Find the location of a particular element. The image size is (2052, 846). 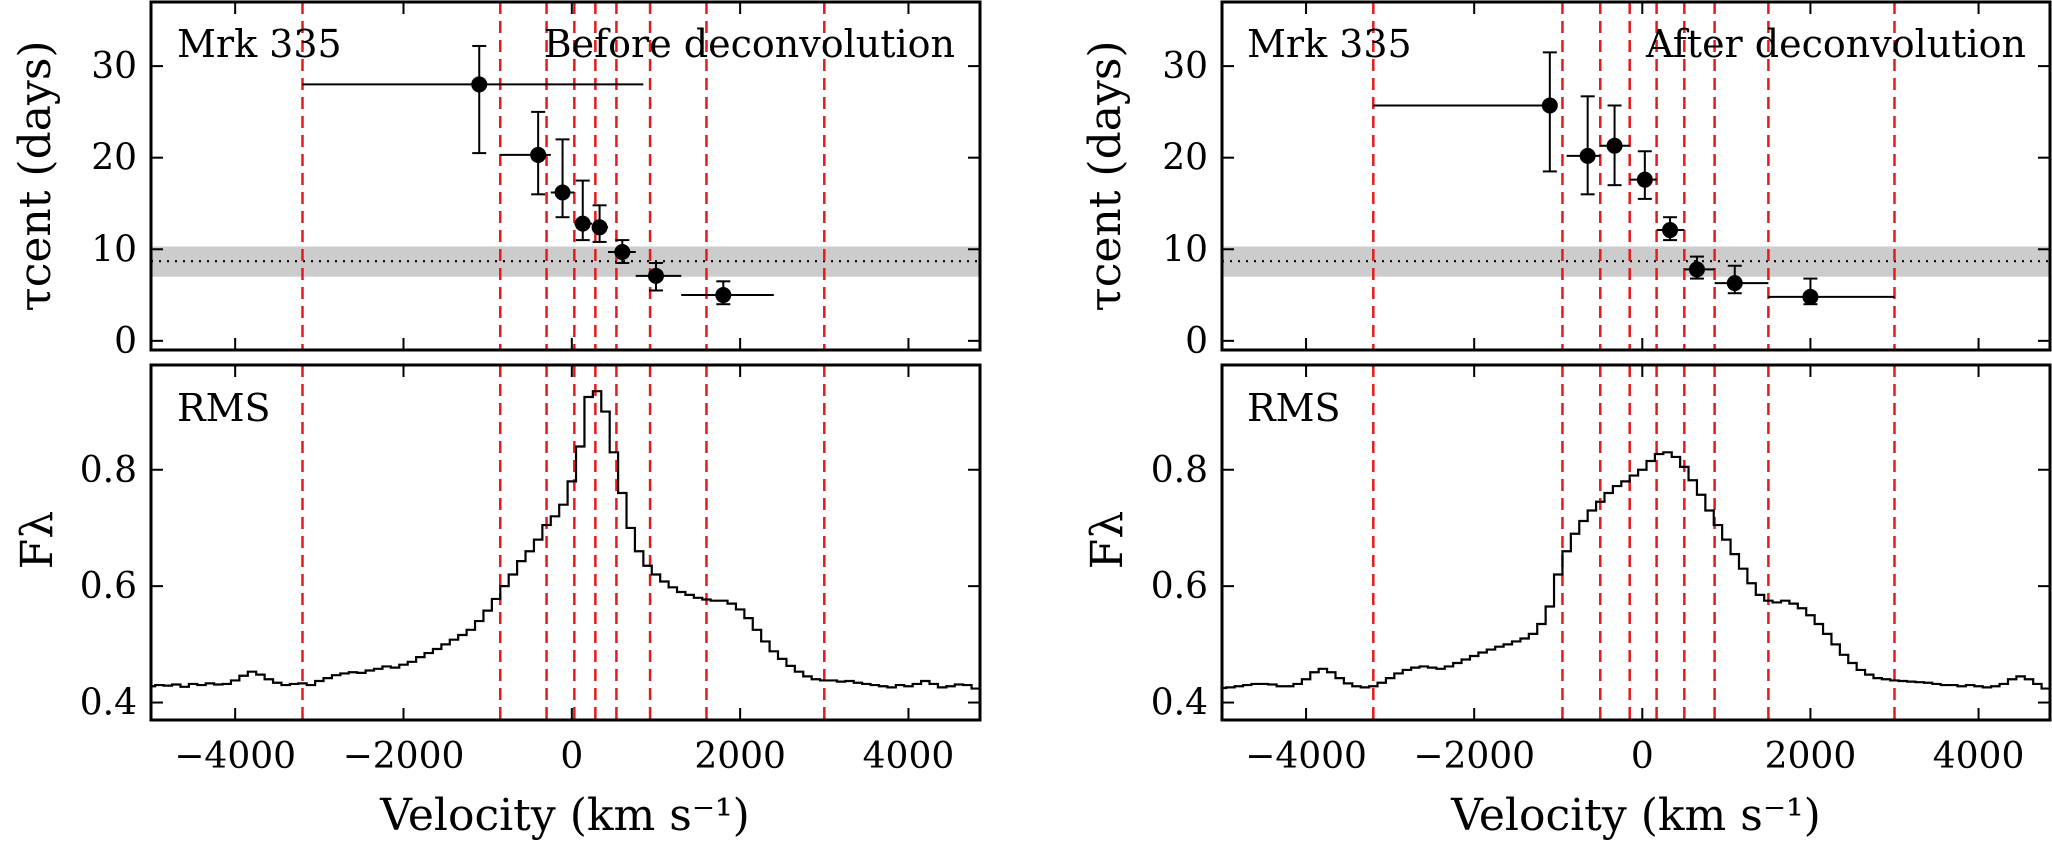

rms-before-xtick-label: −2000 is located at coordinates (404, 756).